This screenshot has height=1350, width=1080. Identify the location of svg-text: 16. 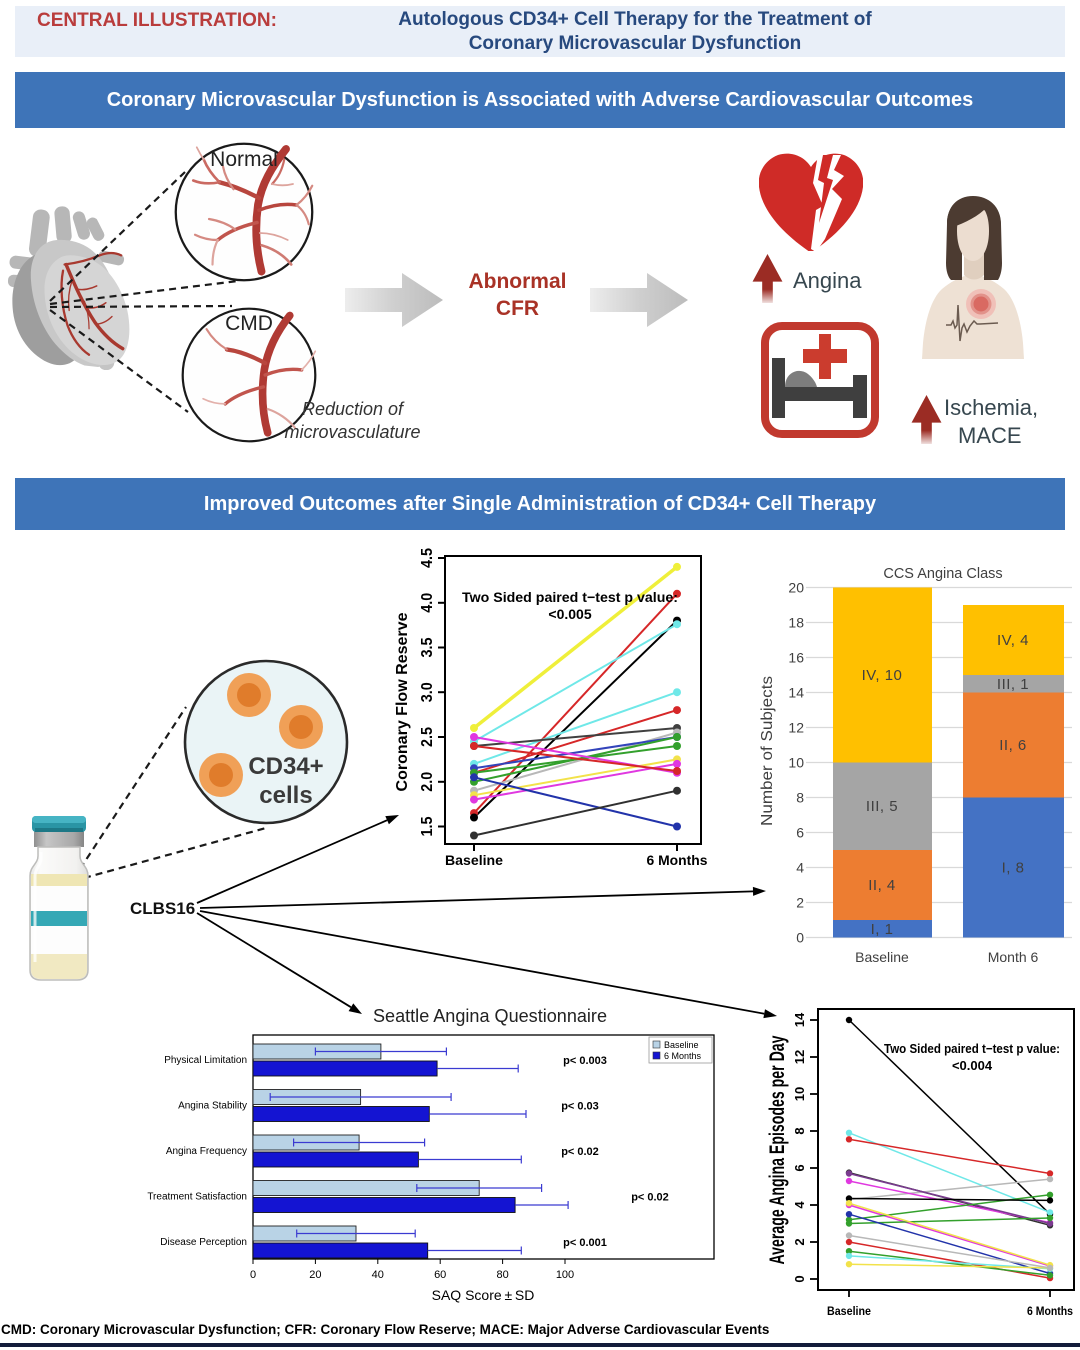
(796, 658).